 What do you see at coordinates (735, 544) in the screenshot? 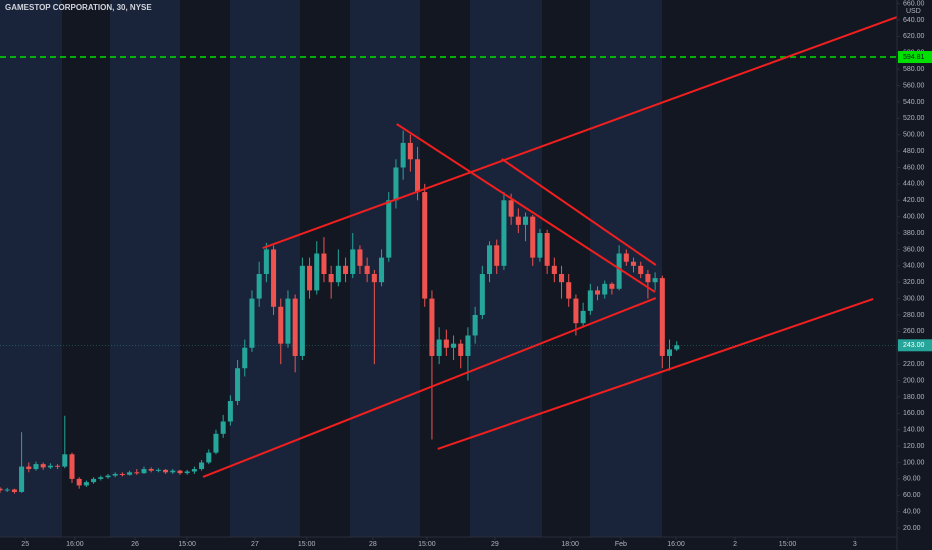
I see `x-tick-label: 2` at bounding box center [735, 544].